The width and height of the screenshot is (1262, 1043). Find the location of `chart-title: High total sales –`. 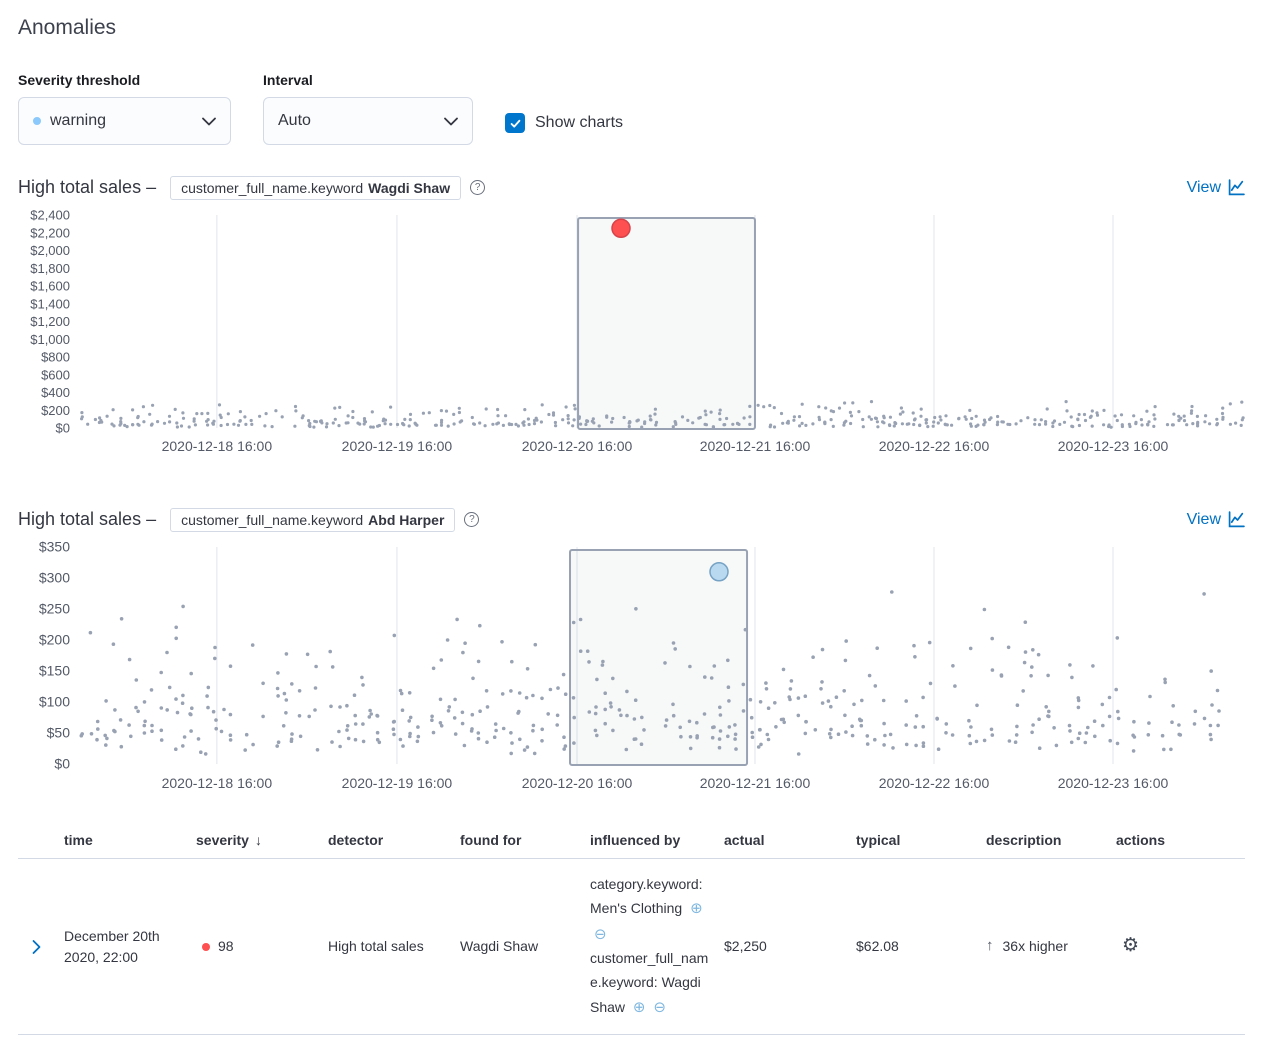

chart-title: High total sales – is located at coordinates (87, 519).